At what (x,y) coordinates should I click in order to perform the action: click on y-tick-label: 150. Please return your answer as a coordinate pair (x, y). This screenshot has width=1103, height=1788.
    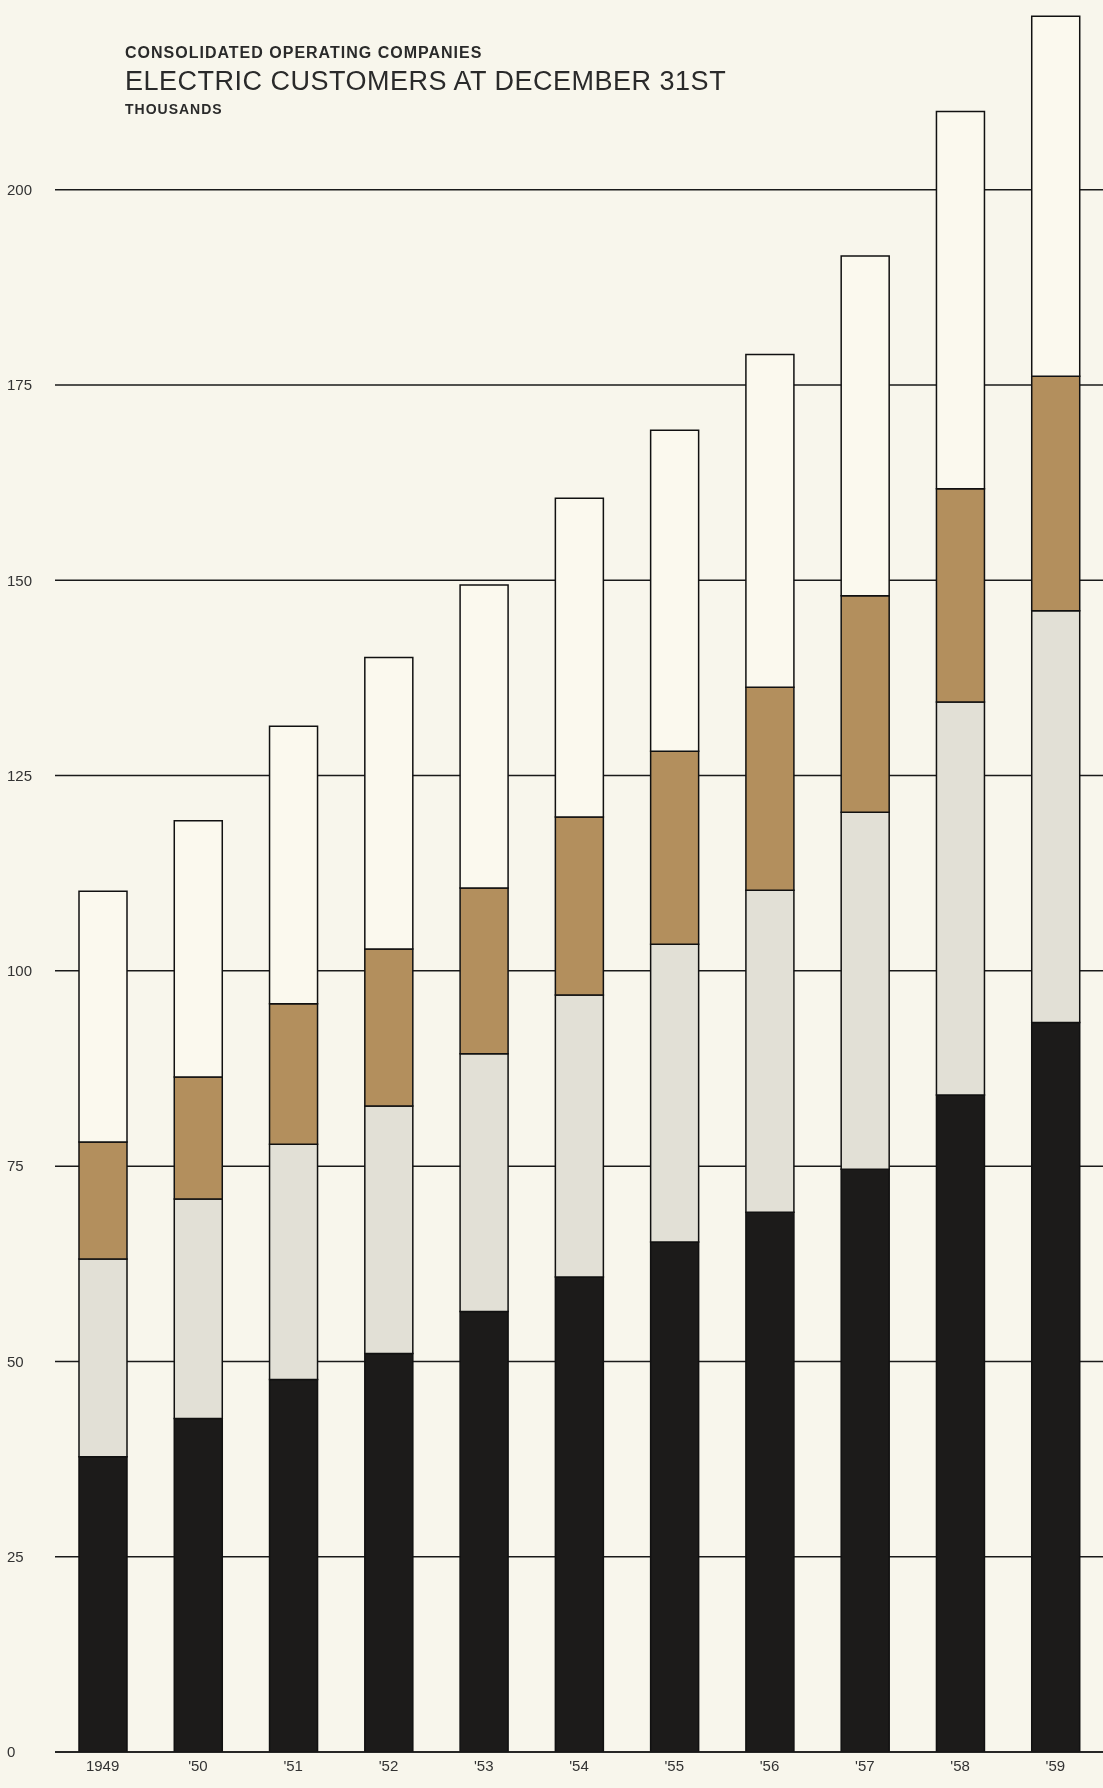
    Looking at the image, I should click on (20, 580).